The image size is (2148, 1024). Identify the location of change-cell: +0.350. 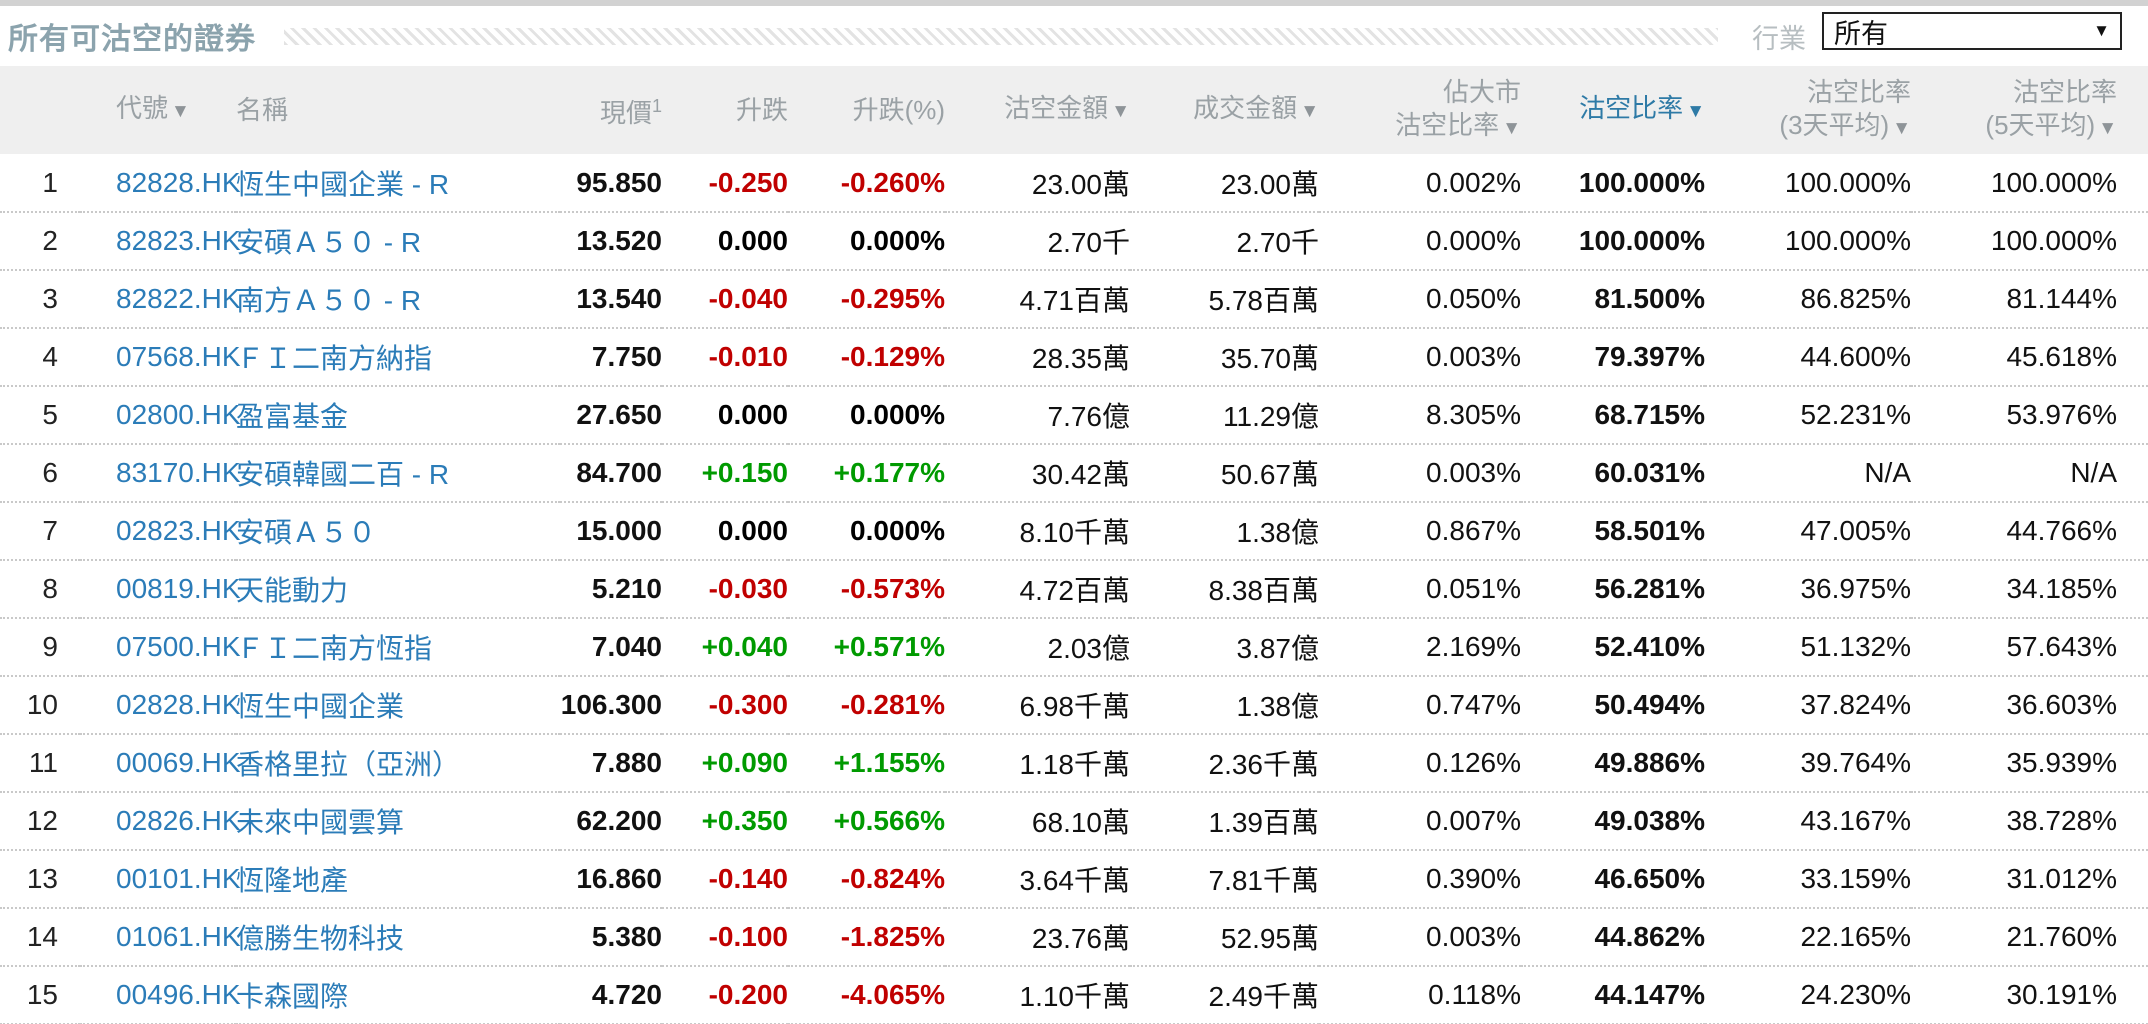
(725, 821).